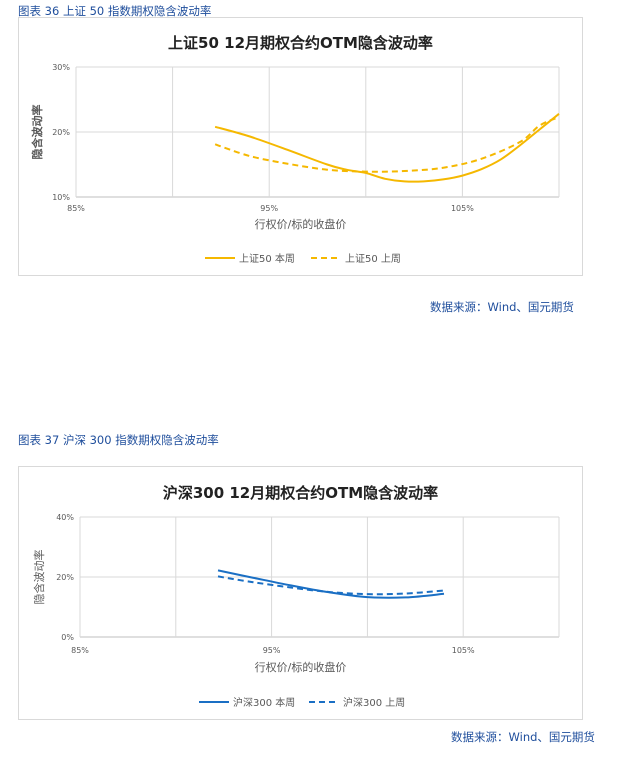  Describe the element at coordinates (267, 258) in the screenshot. I see `legend-label: 上证50 本周` at that location.